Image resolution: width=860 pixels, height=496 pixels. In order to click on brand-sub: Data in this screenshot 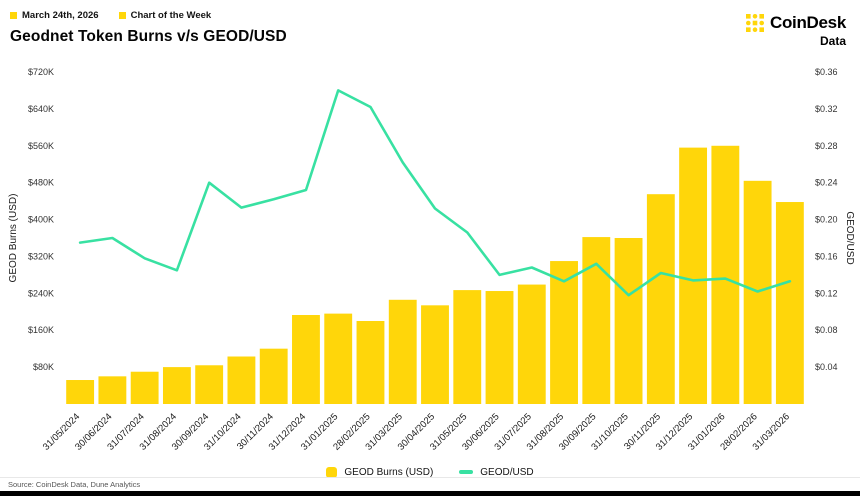, I will do `click(832, 41)`.